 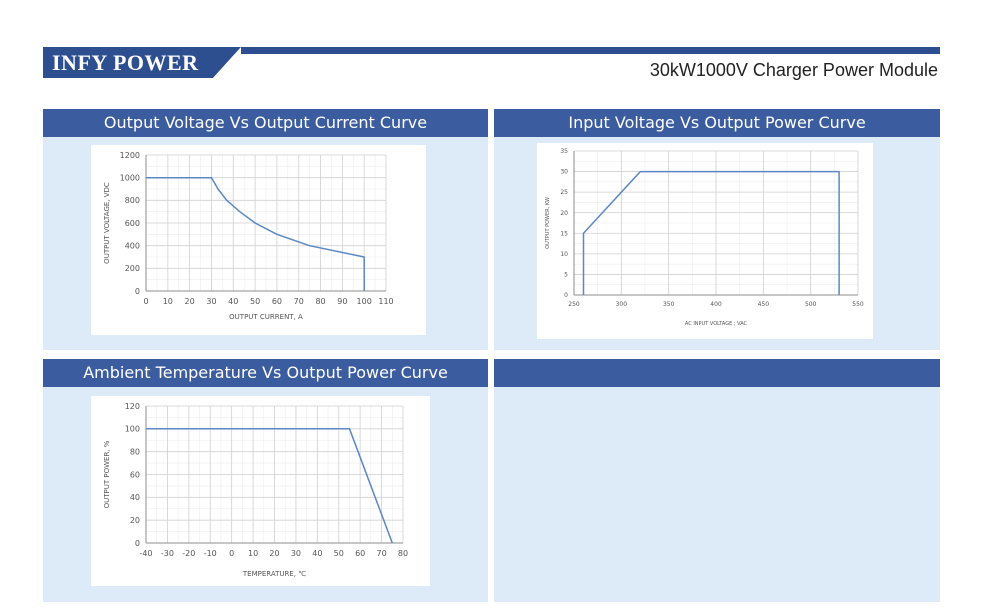 I want to click on y-tick-label: 25, so click(x=564, y=192).